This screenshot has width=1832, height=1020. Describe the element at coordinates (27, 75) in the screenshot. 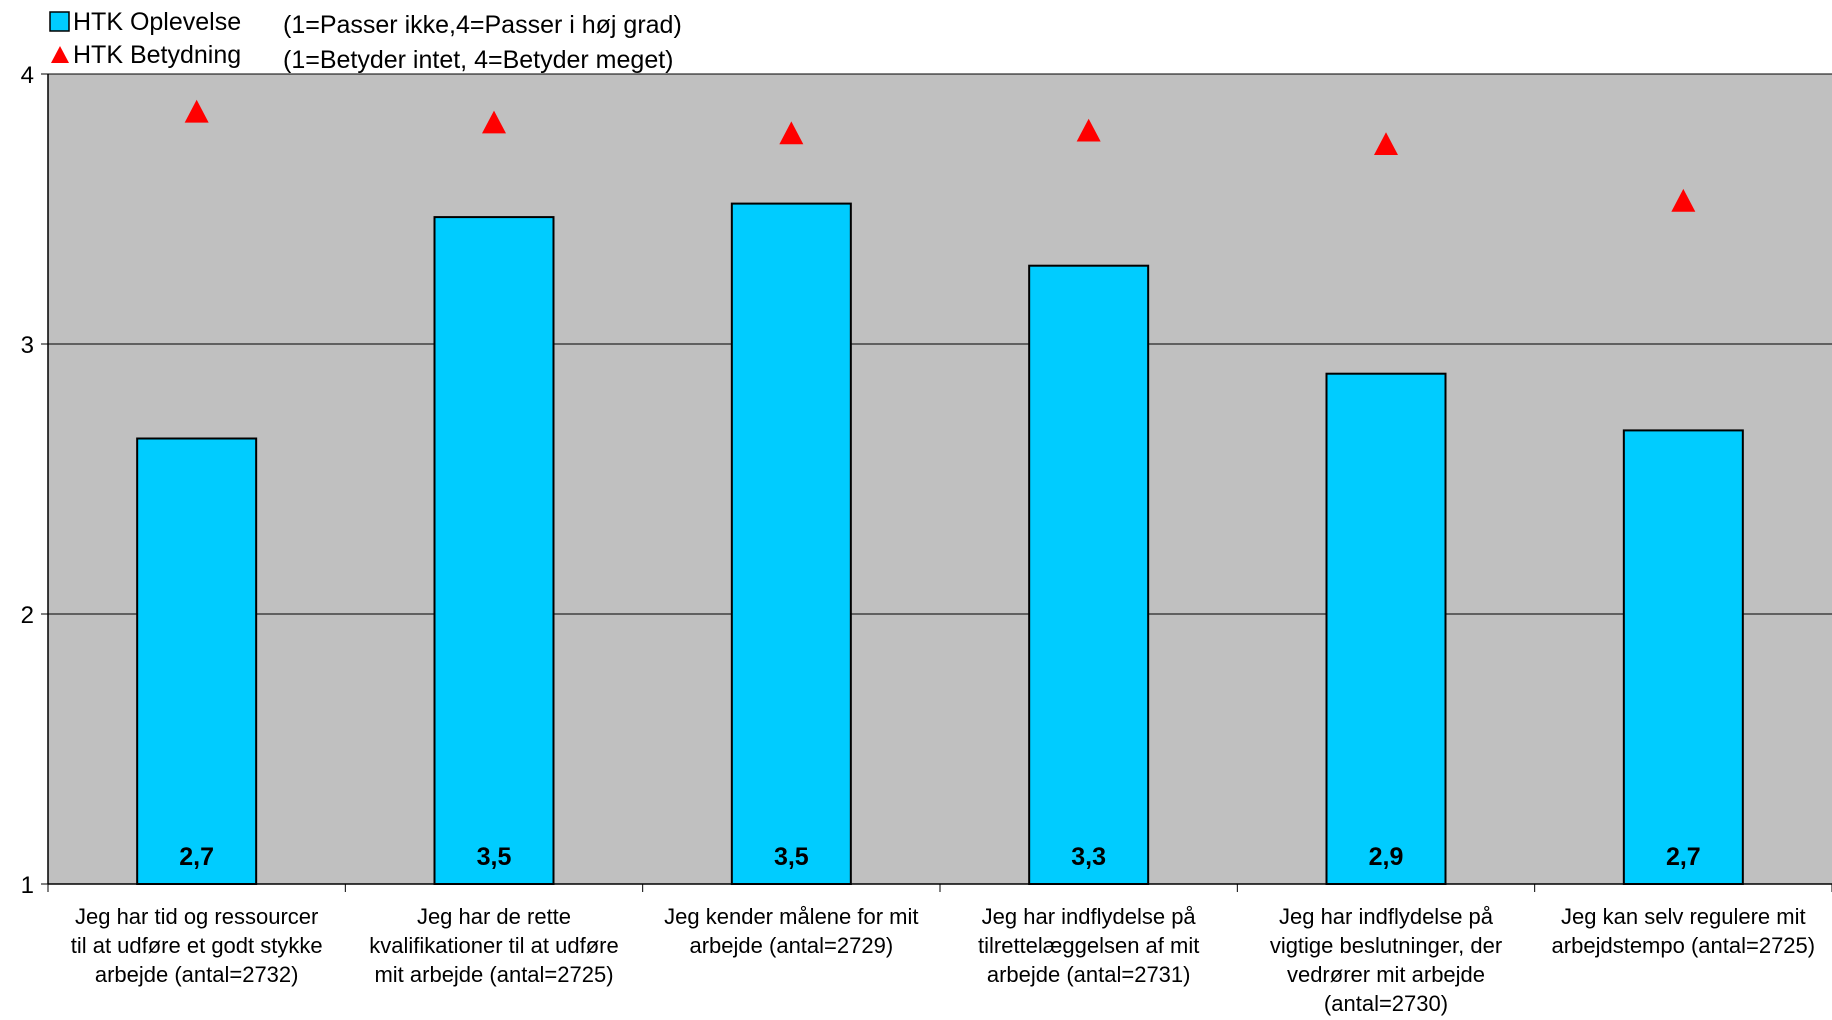

I see `y-tick-label-4: 4` at that location.